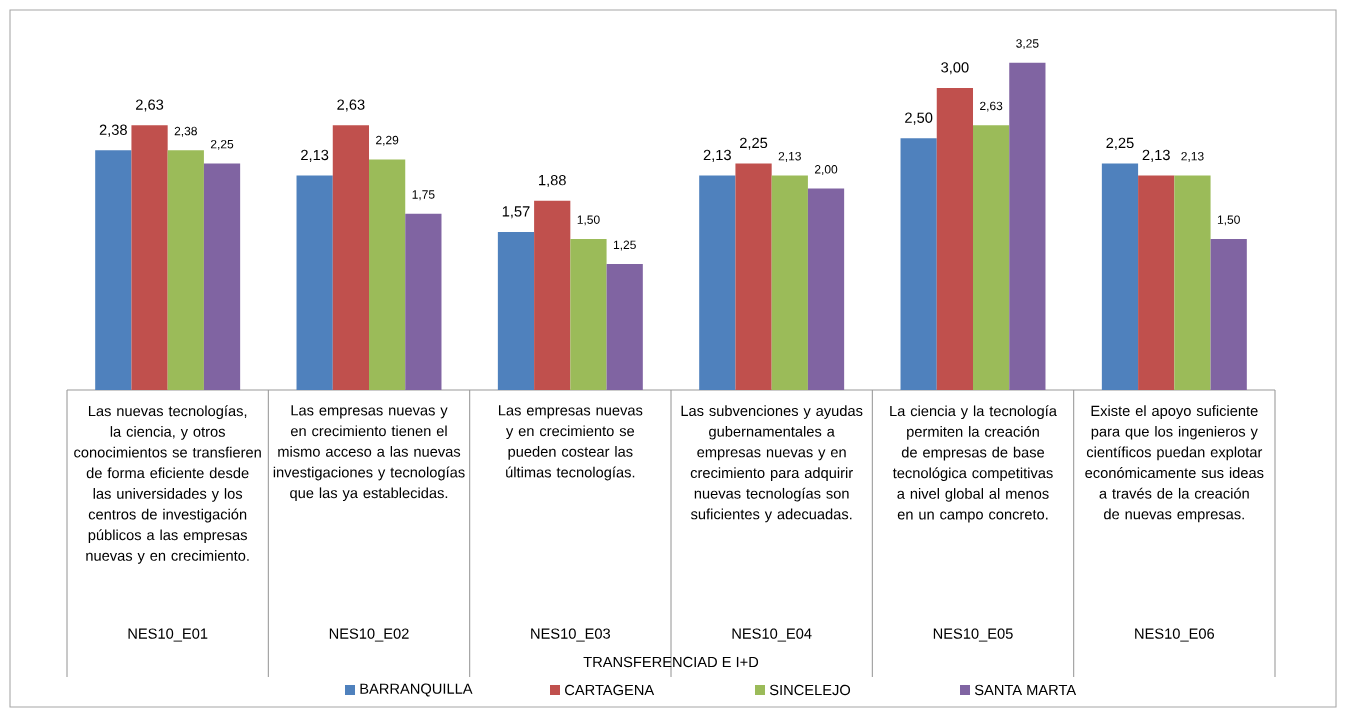 This screenshot has width=1346, height=712. Describe the element at coordinates (955, 68) in the screenshot. I see `data-label: 3,00` at that location.